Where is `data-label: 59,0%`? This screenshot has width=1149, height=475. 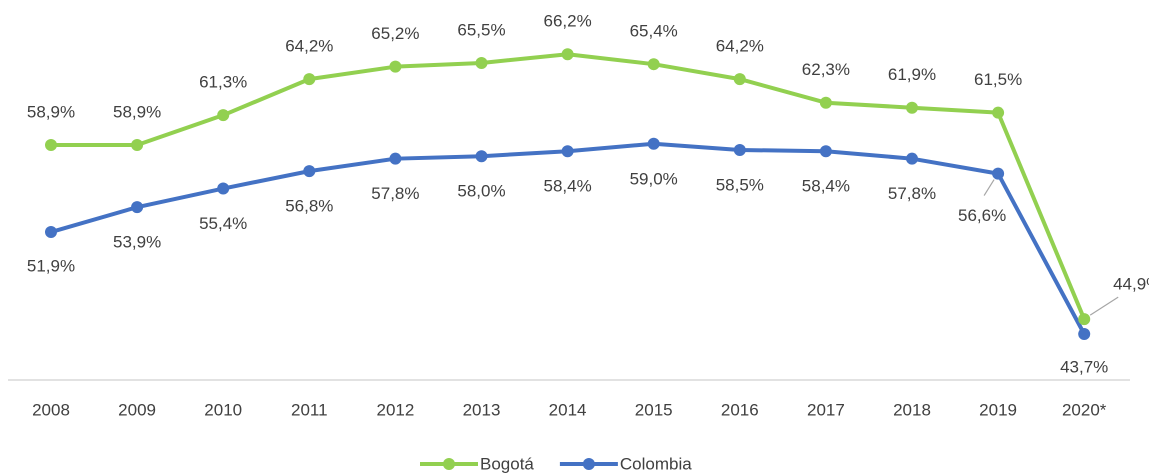 data-label: 59,0% is located at coordinates (654, 178).